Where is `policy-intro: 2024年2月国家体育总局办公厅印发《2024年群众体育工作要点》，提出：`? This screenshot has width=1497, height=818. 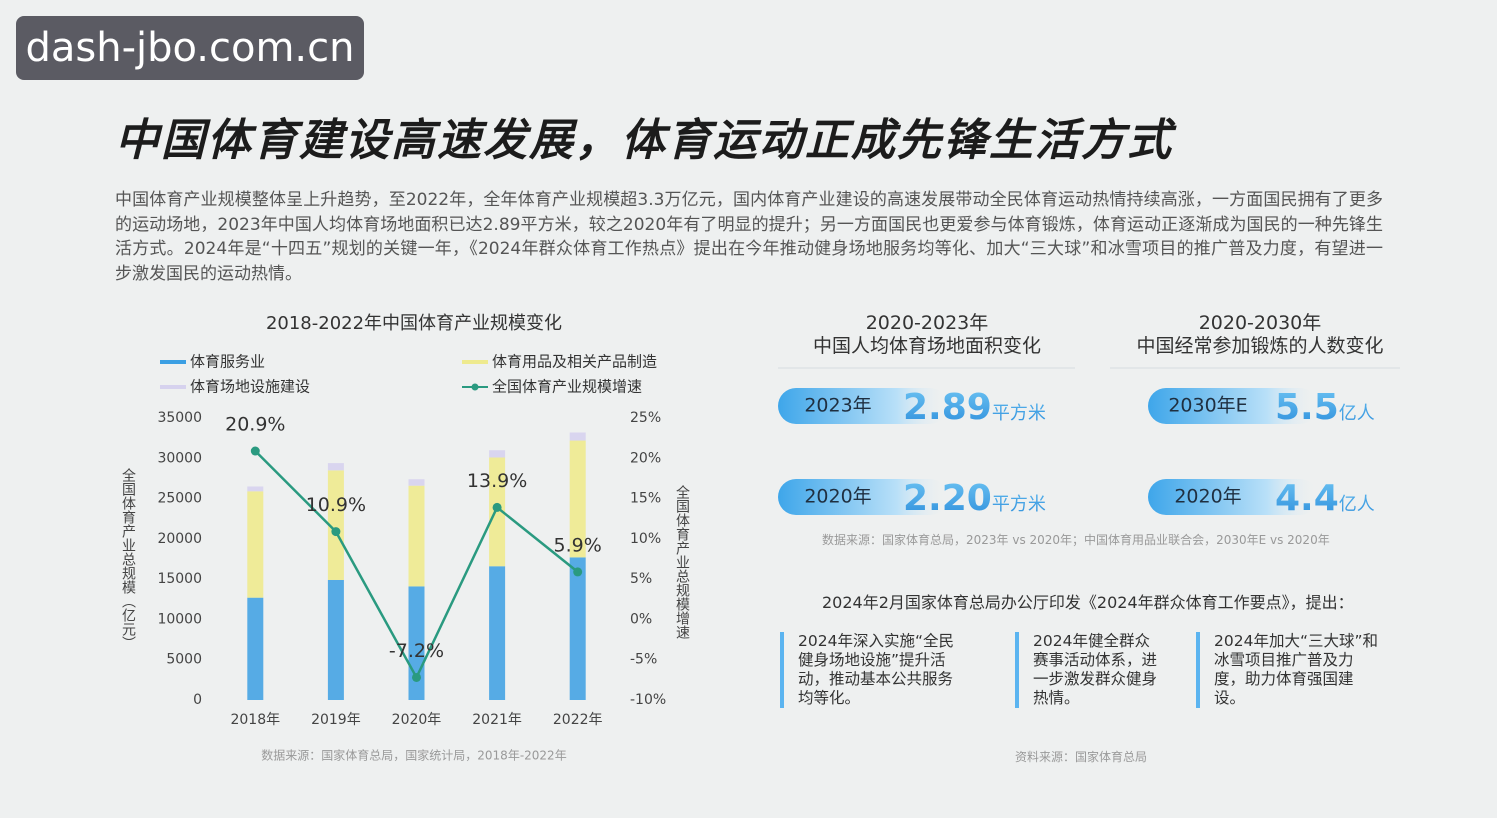 policy-intro: 2024年2月国家体育总局办公厅印发《2024年群众体育工作要点》，提出： is located at coordinates (1088, 602).